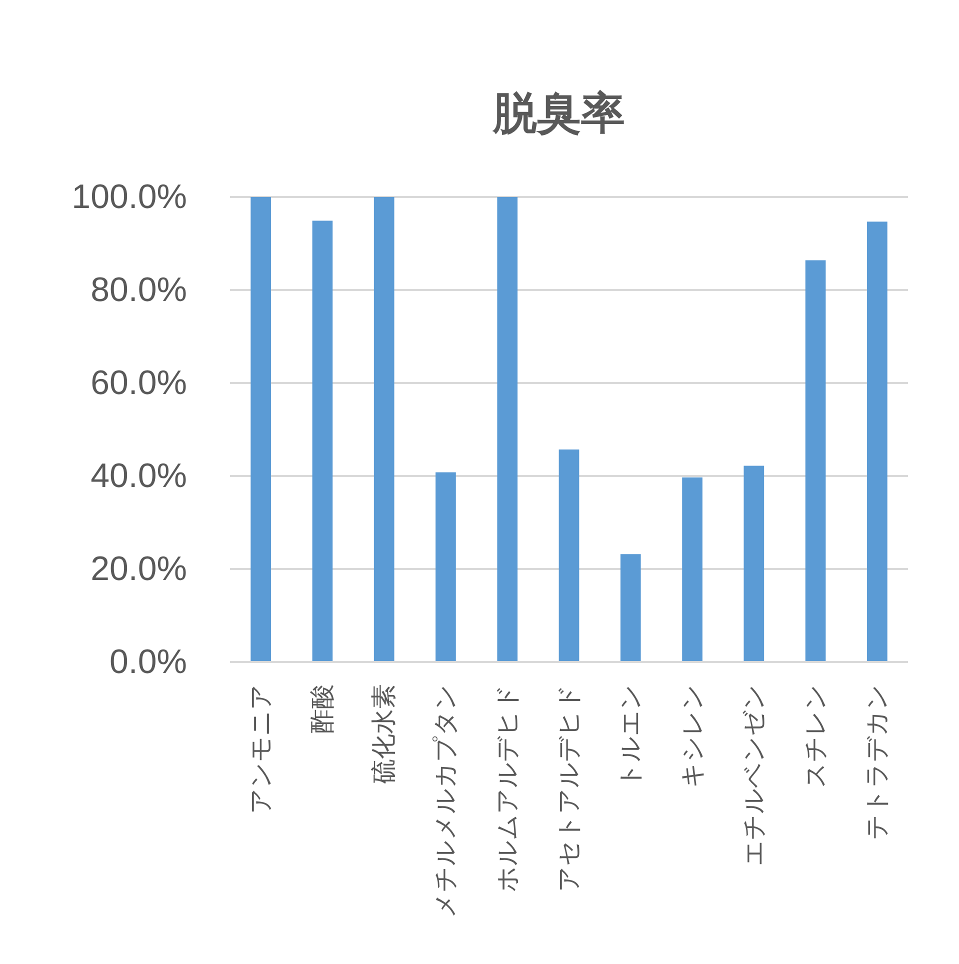 The width and height of the screenshot is (959, 964). What do you see at coordinates (692, 736) in the screenshot?
I see `xtick: キシレン` at bounding box center [692, 736].